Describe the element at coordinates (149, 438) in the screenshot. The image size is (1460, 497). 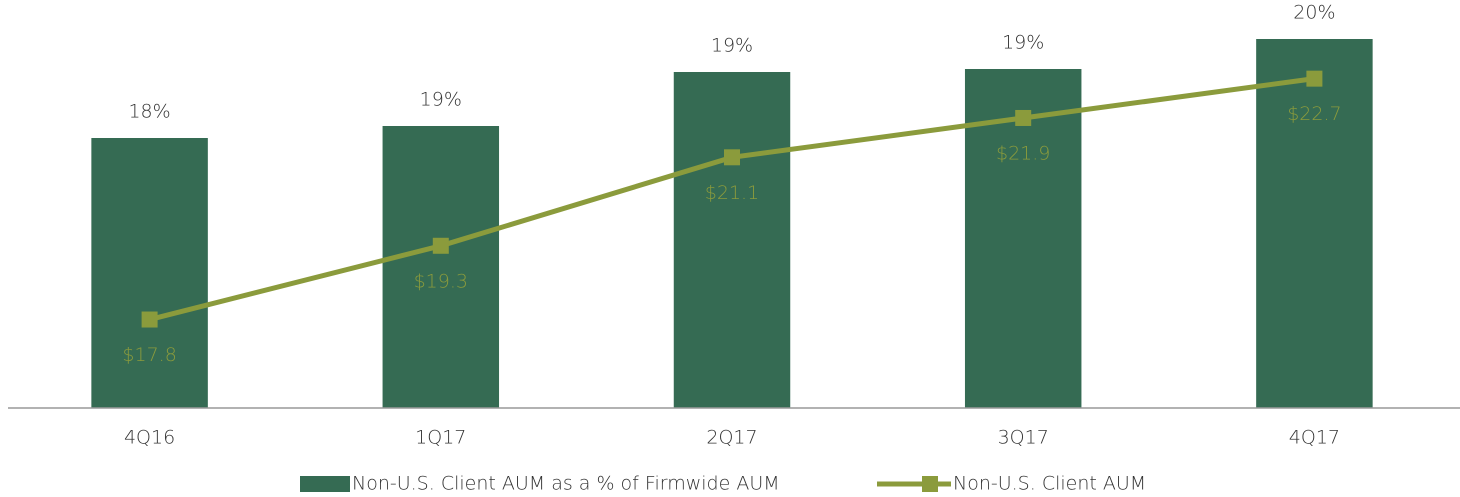
I see `x-tick-label: 4Q16` at that location.